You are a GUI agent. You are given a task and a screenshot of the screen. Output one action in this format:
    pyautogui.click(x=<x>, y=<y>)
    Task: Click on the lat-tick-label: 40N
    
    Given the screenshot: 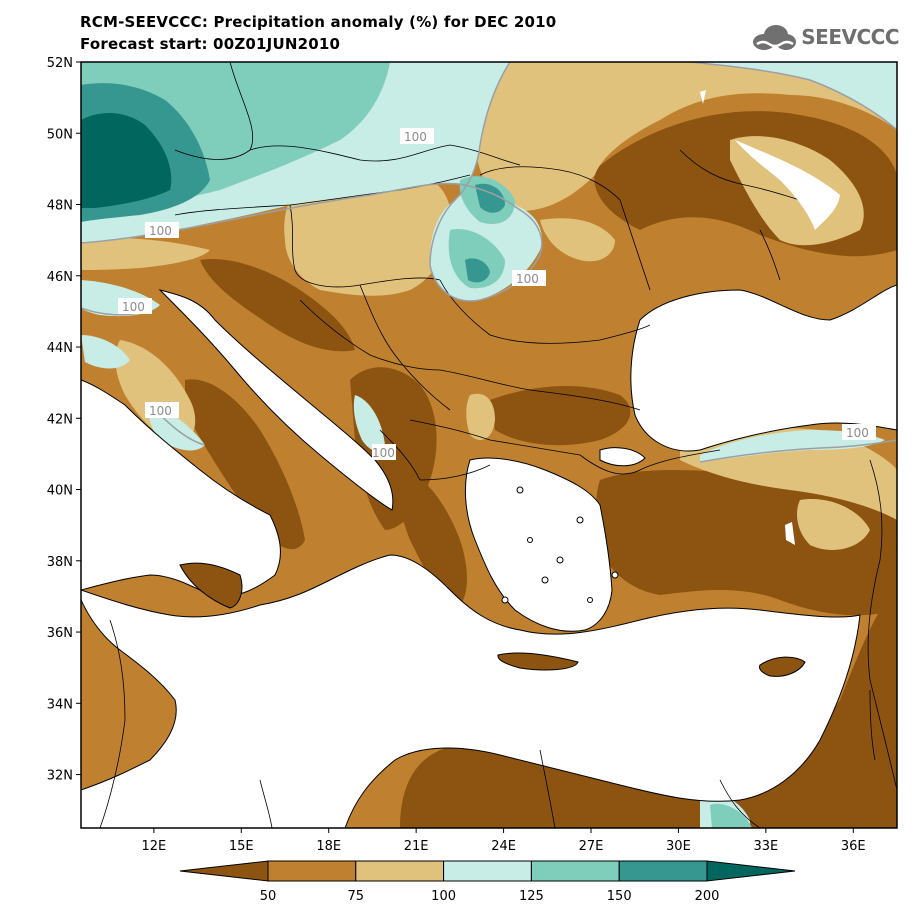 What is the action you would take?
    pyautogui.click(x=60, y=491)
    